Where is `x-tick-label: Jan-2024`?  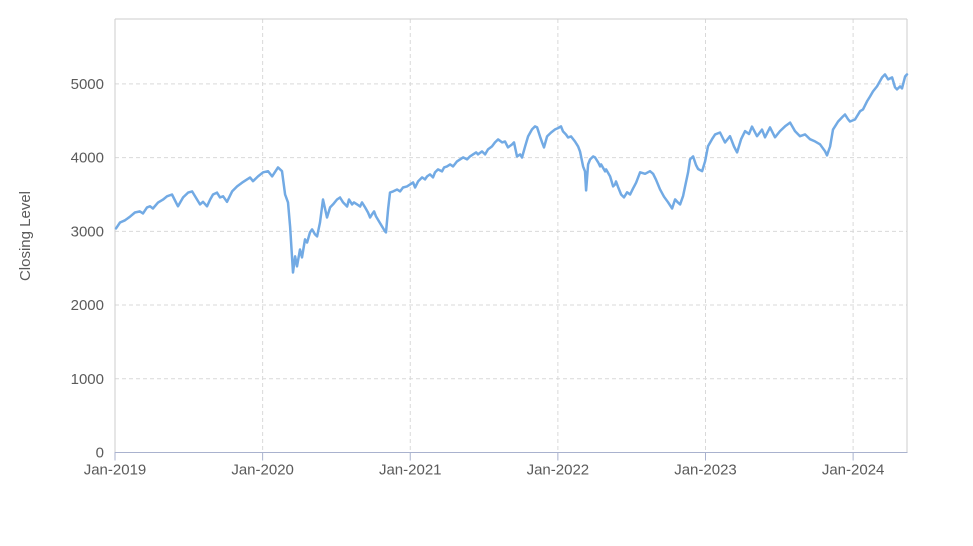 x-tick-label: Jan-2024 is located at coordinates (853, 470).